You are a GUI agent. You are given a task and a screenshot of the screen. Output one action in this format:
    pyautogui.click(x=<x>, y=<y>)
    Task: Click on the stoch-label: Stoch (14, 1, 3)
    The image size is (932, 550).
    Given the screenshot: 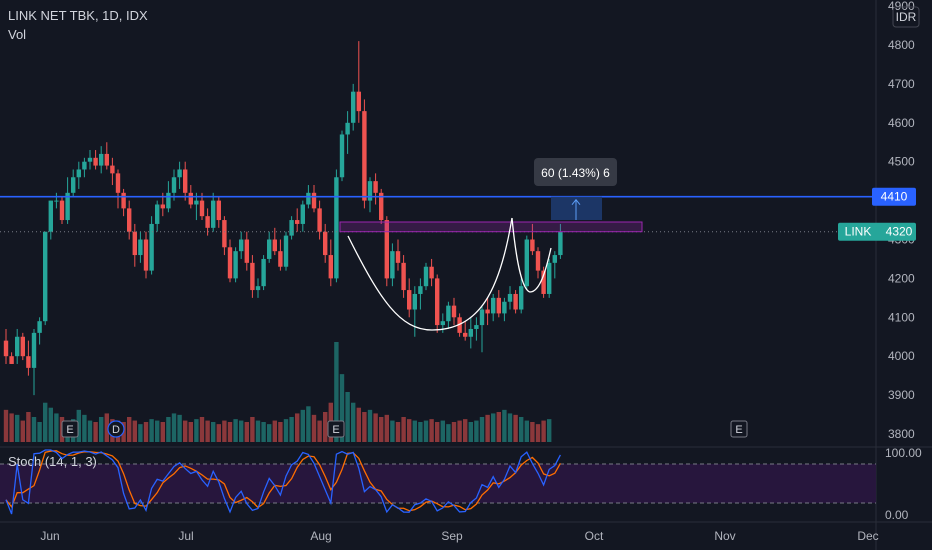 What is the action you would take?
    pyautogui.click(x=52, y=461)
    